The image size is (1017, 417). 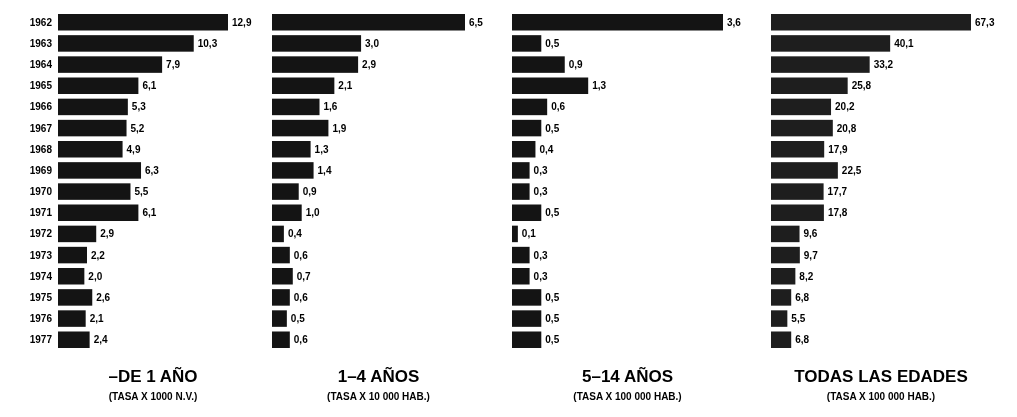 I want to click on data-label: 9,6, so click(x=810, y=234).